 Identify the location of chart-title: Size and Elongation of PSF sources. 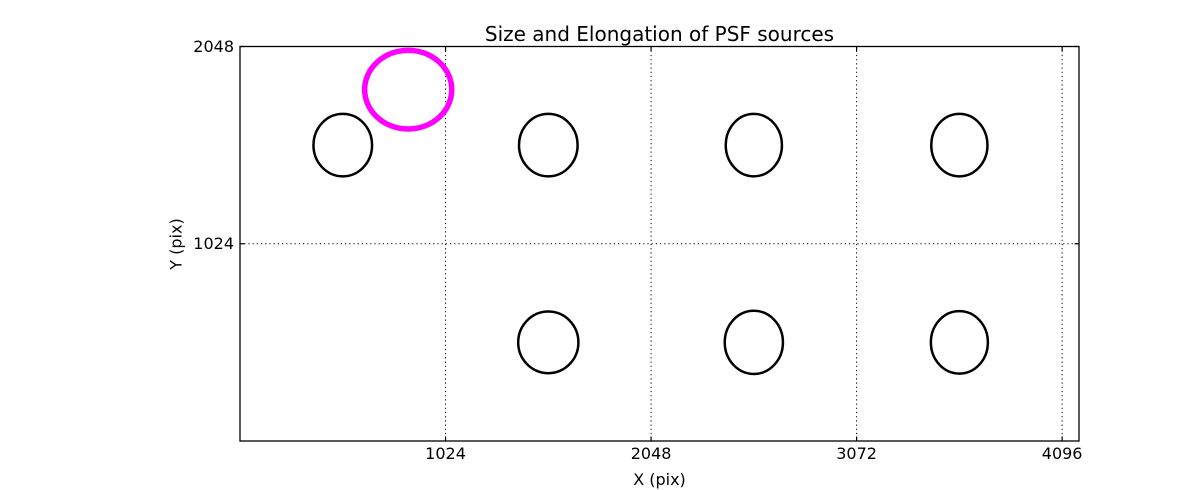
(659, 34).